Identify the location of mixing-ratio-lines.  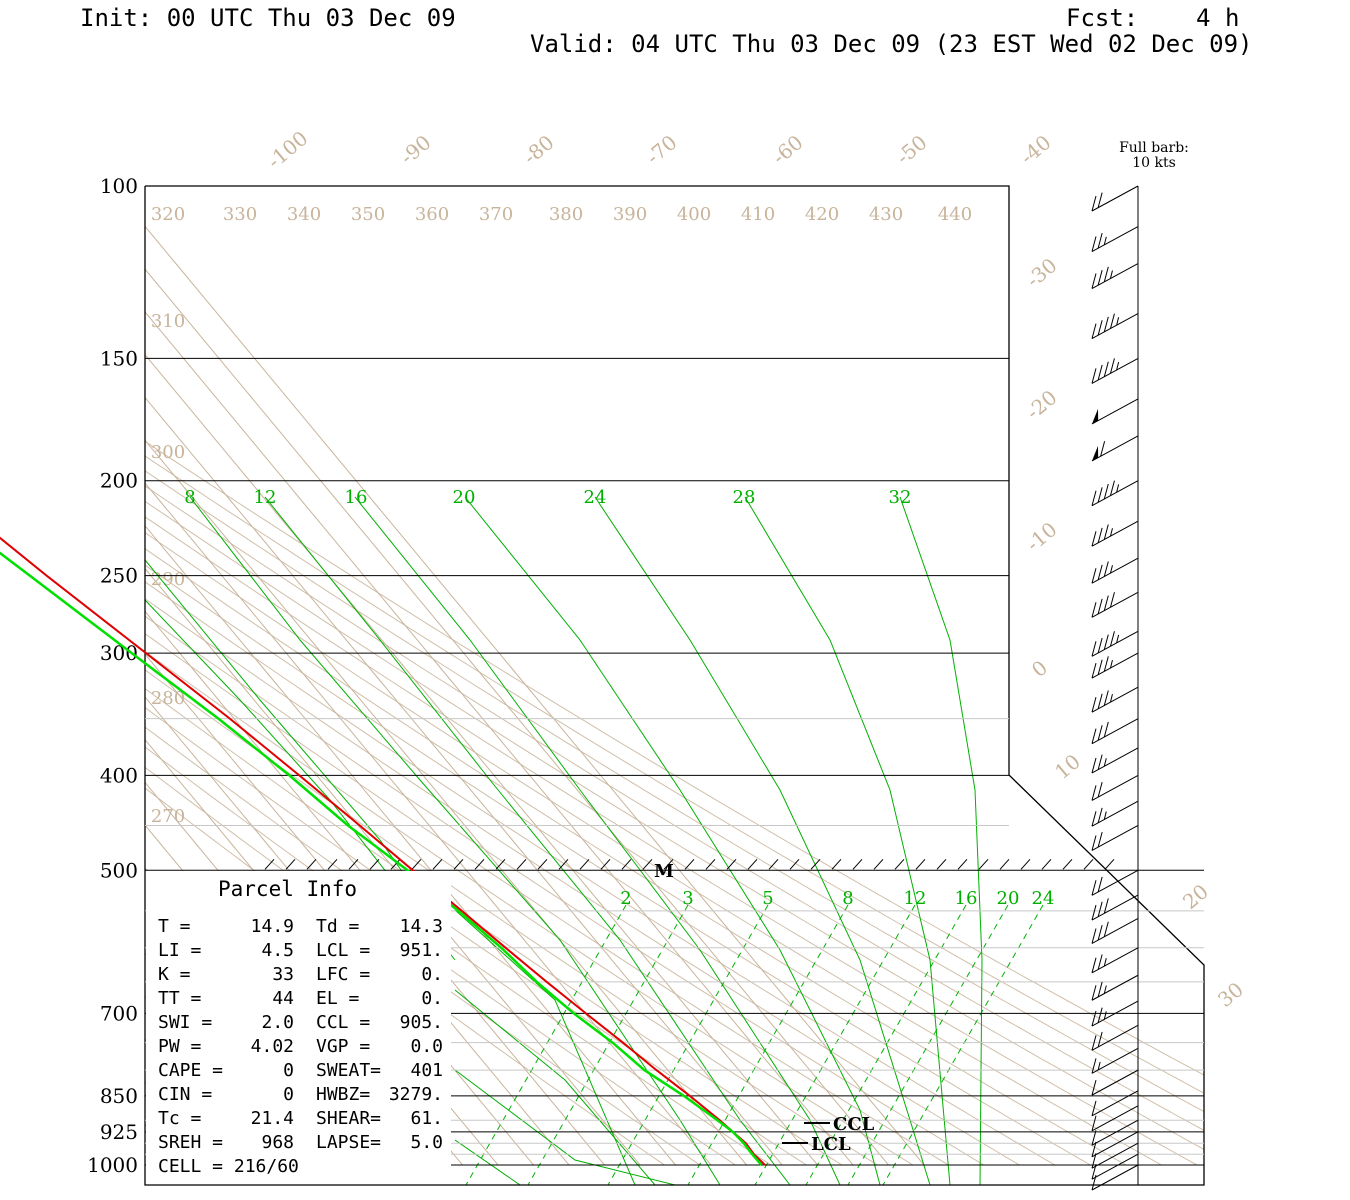
(754, 1044).